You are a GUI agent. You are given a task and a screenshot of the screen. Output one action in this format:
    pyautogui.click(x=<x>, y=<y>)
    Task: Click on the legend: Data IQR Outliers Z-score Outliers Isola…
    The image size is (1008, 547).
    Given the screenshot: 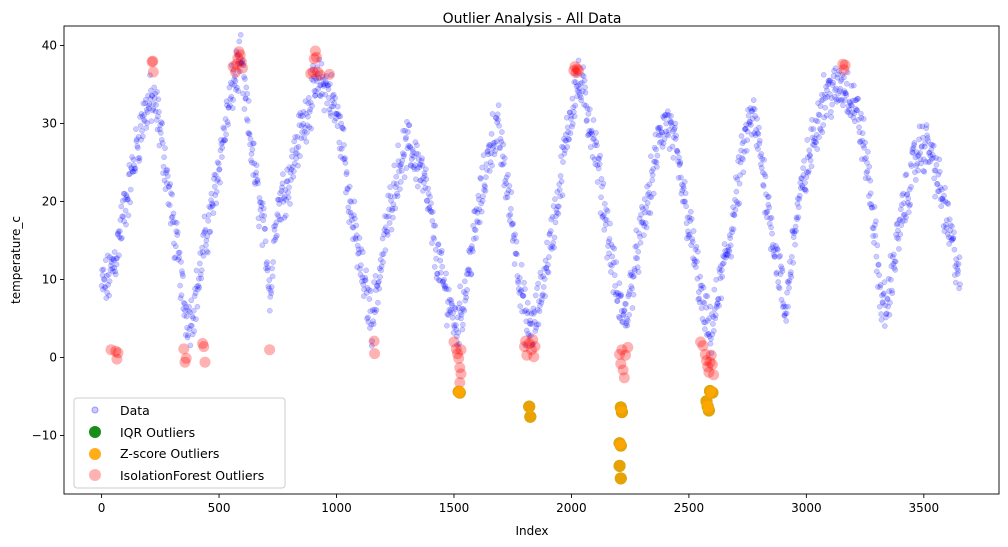 What is the action you would take?
    pyautogui.click(x=179, y=443)
    